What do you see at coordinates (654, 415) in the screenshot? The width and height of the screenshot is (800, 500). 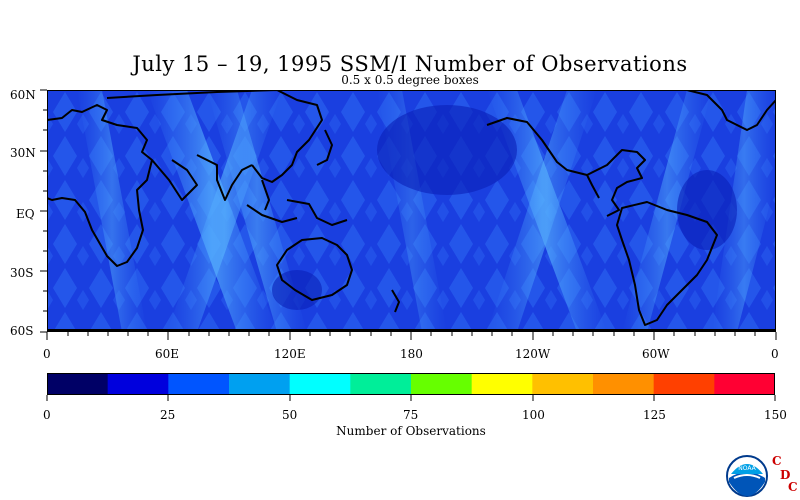 I see `colorbar-tick-125: 125` at bounding box center [654, 415].